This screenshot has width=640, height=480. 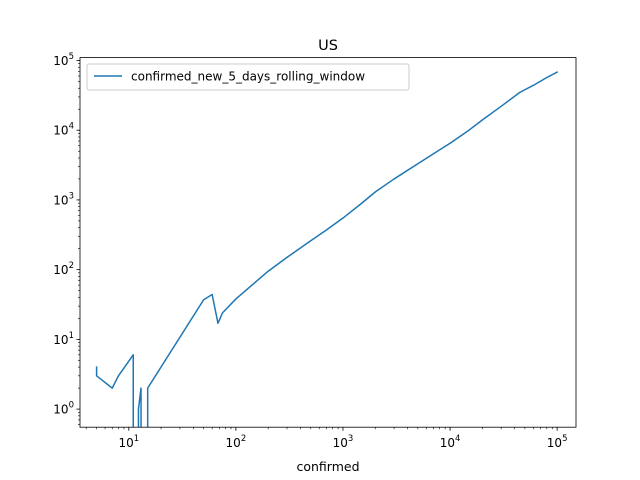 What do you see at coordinates (236, 442) in the screenshot?
I see `x-tick-label: 10²` at bounding box center [236, 442].